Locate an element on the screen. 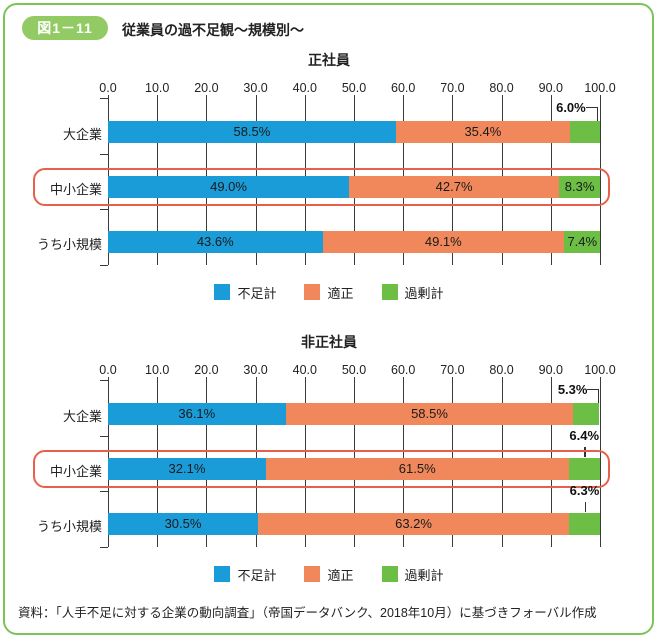 Image resolution: width=658 pixels, height=639 pixels. segment-value-label: 30.5% is located at coordinates (183, 523).